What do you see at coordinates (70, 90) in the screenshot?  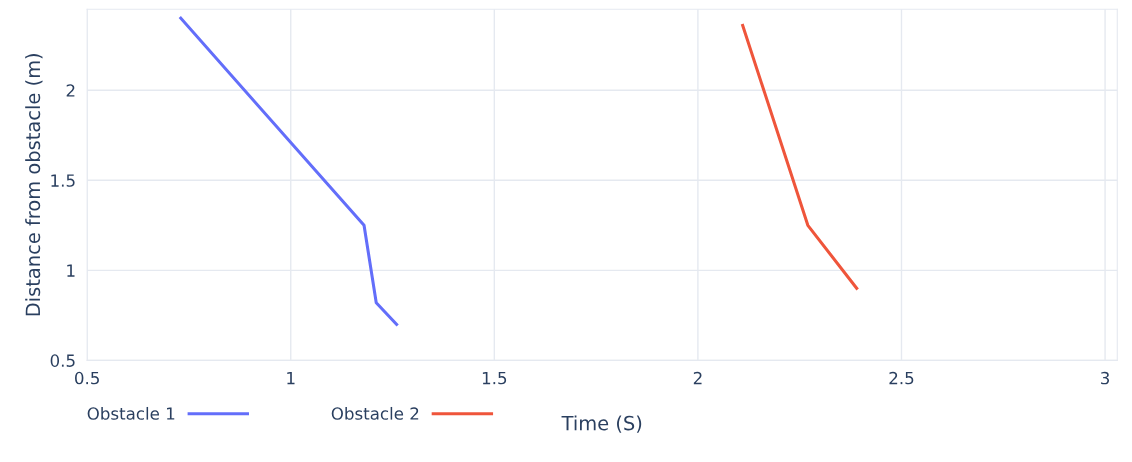 I see `y-tick-label: 2` at bounding box center [70, 90].